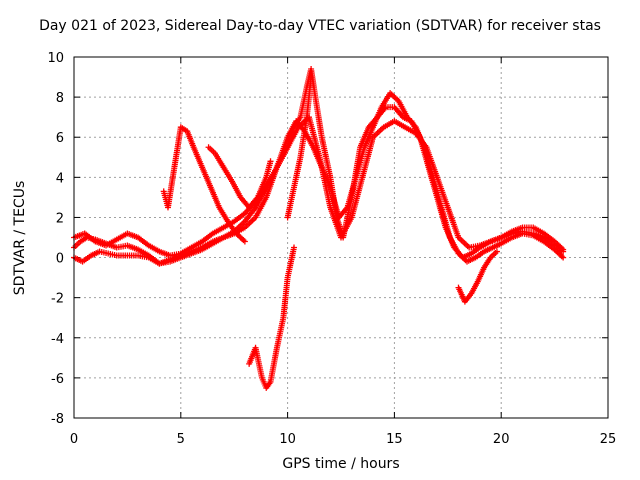 The height and width of the screenshot is (480, 640). I want to click on y-tick-label: -8, so click(57, 419).